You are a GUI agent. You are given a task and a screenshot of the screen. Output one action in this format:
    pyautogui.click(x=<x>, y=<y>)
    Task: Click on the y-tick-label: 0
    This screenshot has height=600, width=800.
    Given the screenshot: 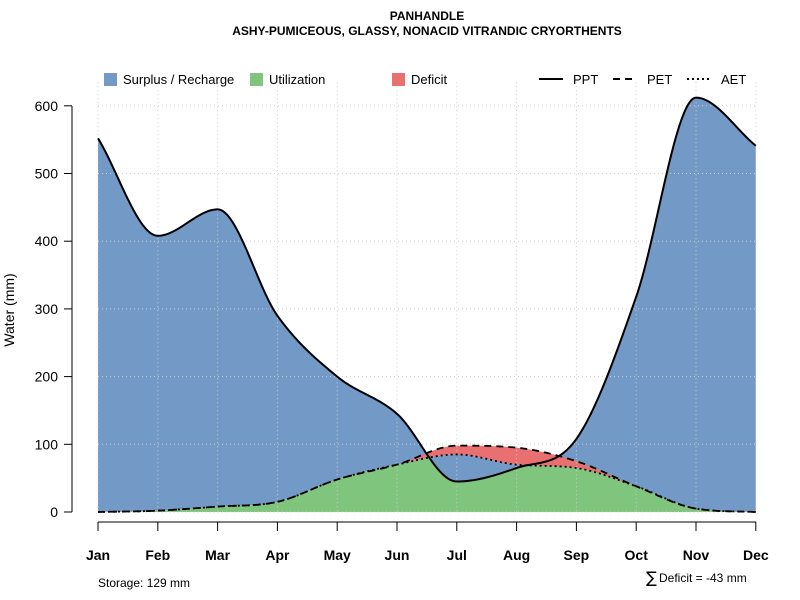 What is the action you would take?
    pyautogui.click(x=54, y=512)
    